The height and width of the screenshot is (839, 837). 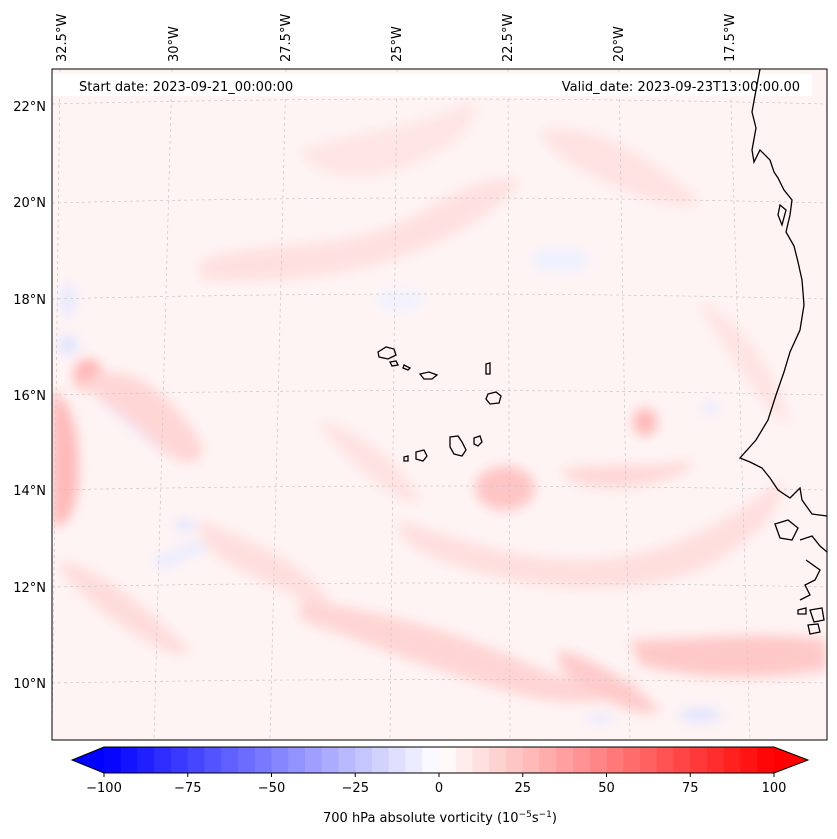 I want to click on lat-label: 16°N, so click(x=29, y=396).